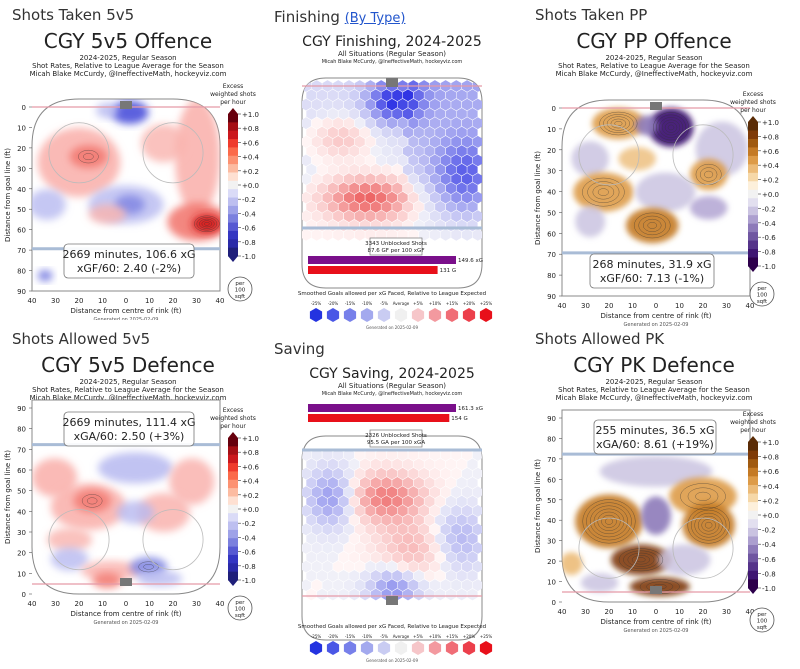 The height and width of the screenshot is (669, 800). I want to click on x-tick-label: 20, so click(703, 306).